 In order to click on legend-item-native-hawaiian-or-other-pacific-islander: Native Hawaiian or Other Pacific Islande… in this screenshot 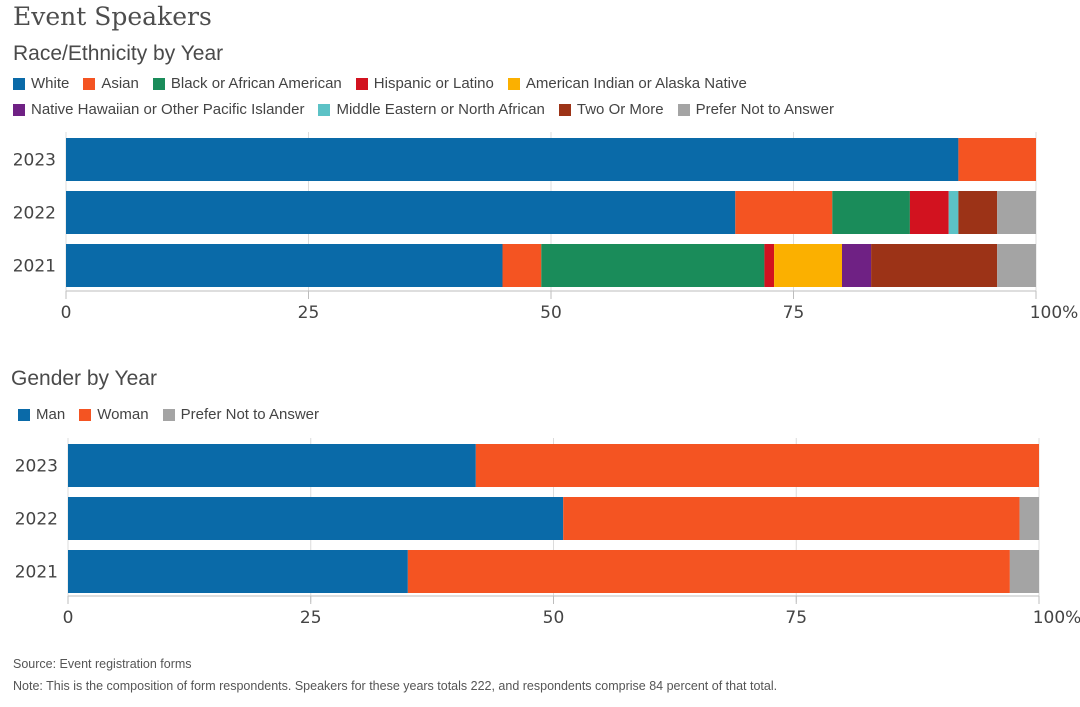, I will do `click(158, 109)`.